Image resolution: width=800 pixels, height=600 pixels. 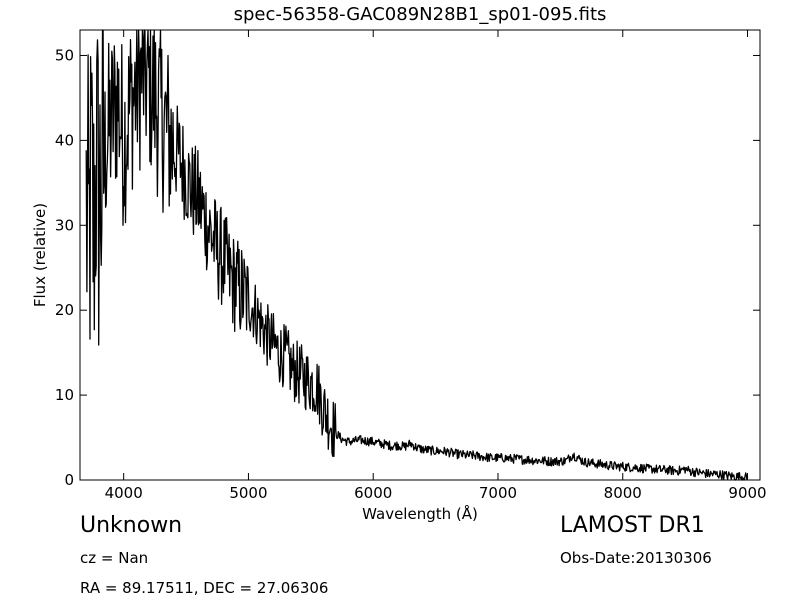 I want to click on coordinates-text: RA = 89.17511, DEC = 27.06306, so click(x=204, y=588).